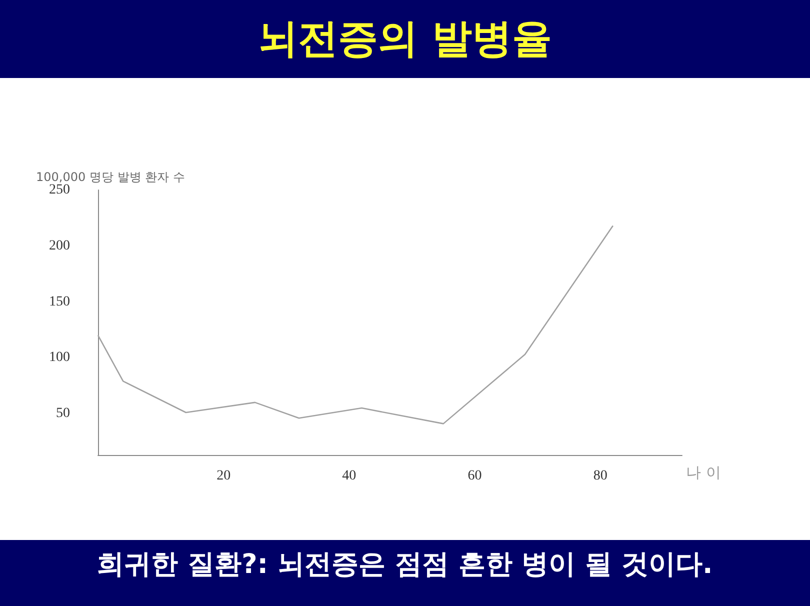 This screenshot has width=810, height=606. I want to click on y-tick-label: 150, so click(59, 302).